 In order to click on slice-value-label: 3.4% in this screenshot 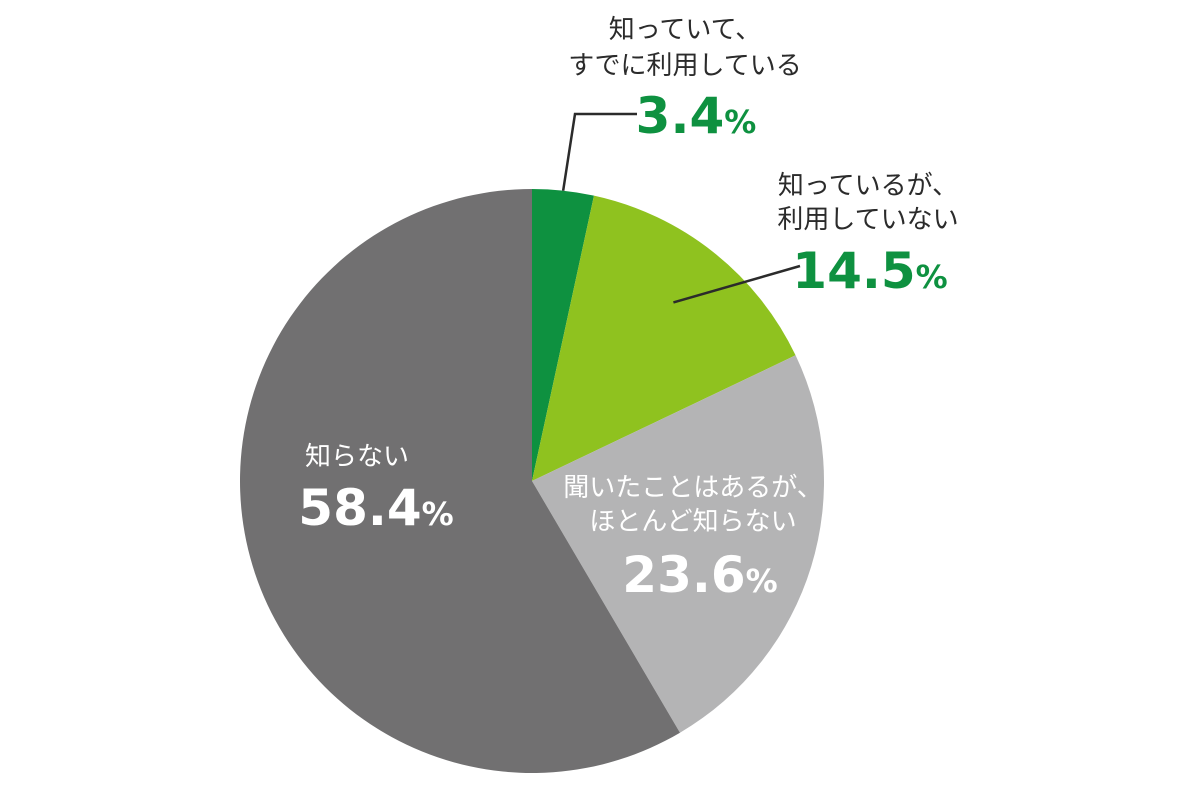, I will do `click(696, 116)`.